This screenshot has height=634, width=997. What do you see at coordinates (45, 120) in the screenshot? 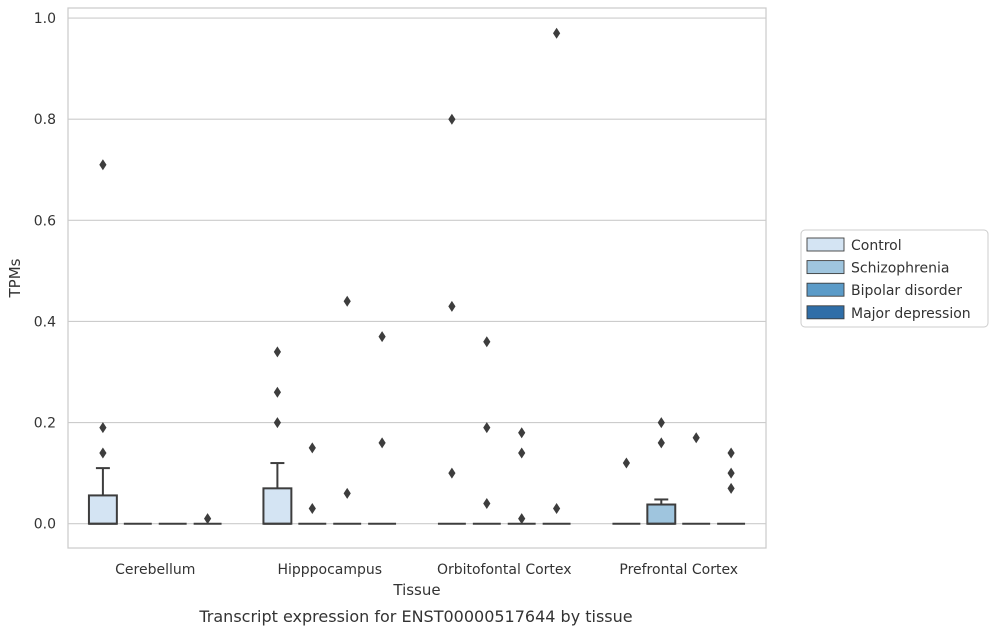
I see `y-tick-label: 0.8` at bounding box center [45, 120].